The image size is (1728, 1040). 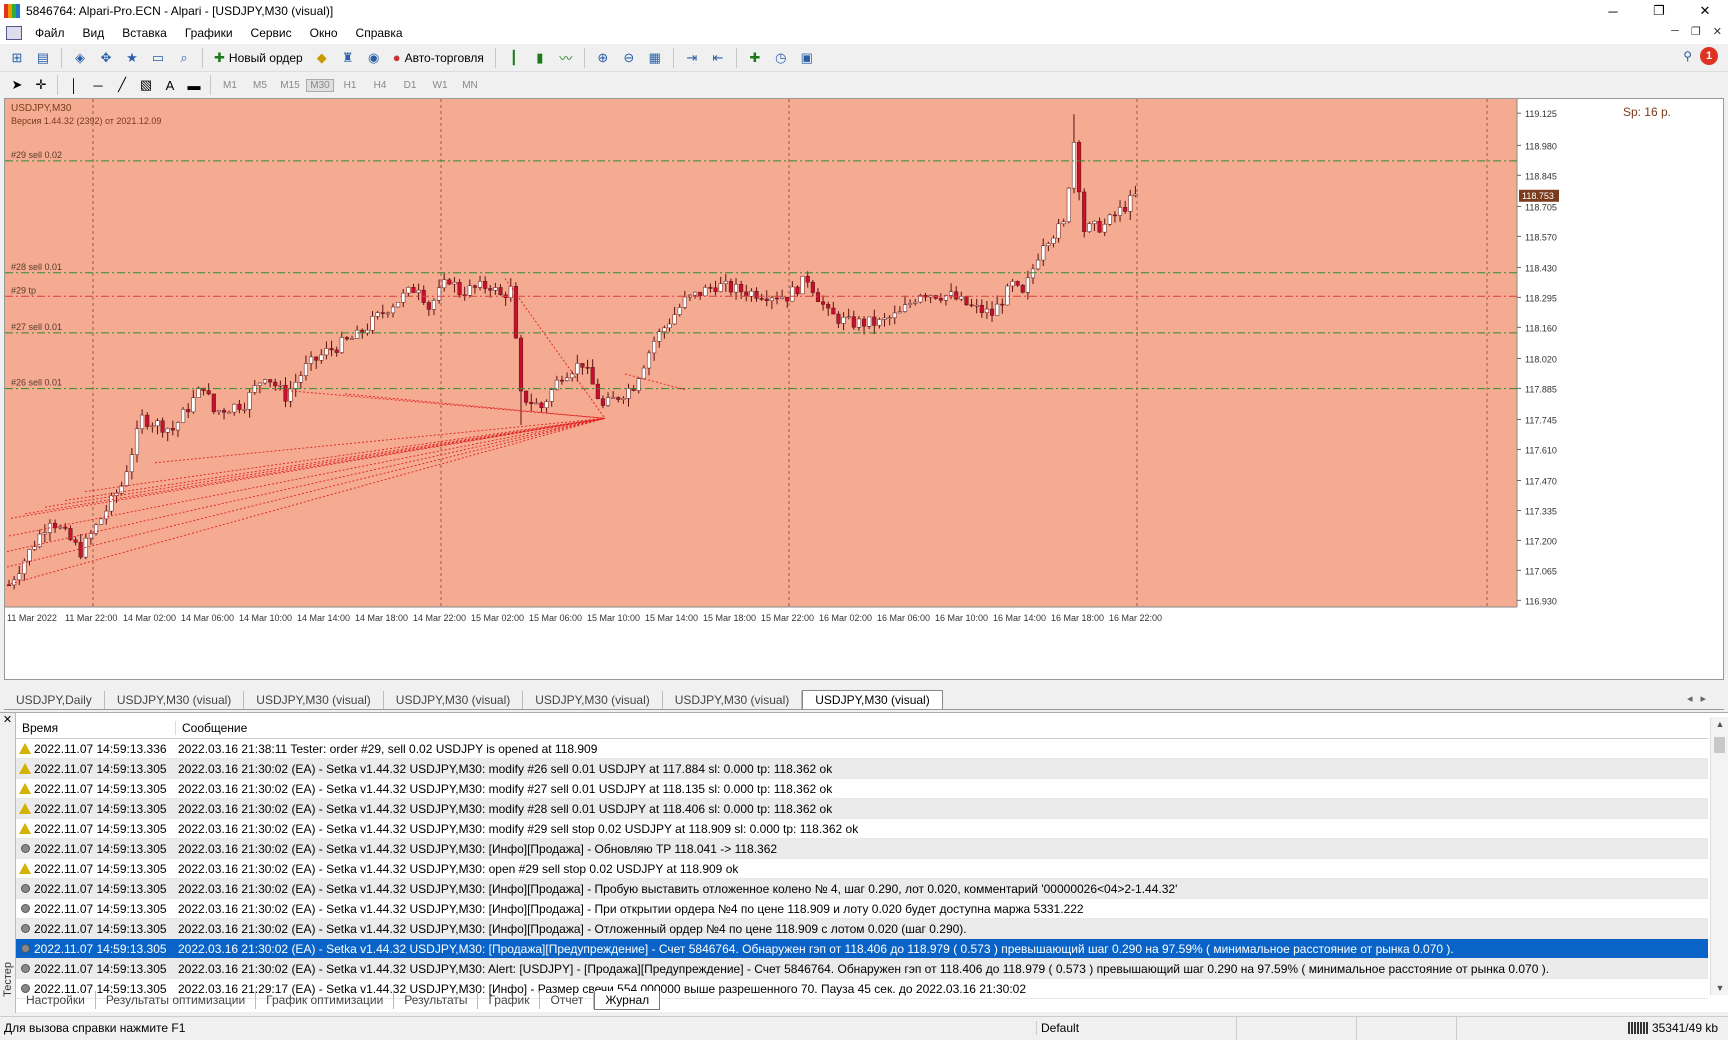 What do you see at coordinates (325, 1000) in the screenshot?
I see `tab-optimization-graph: График оптимизации` at bounding box center [325, 1000].